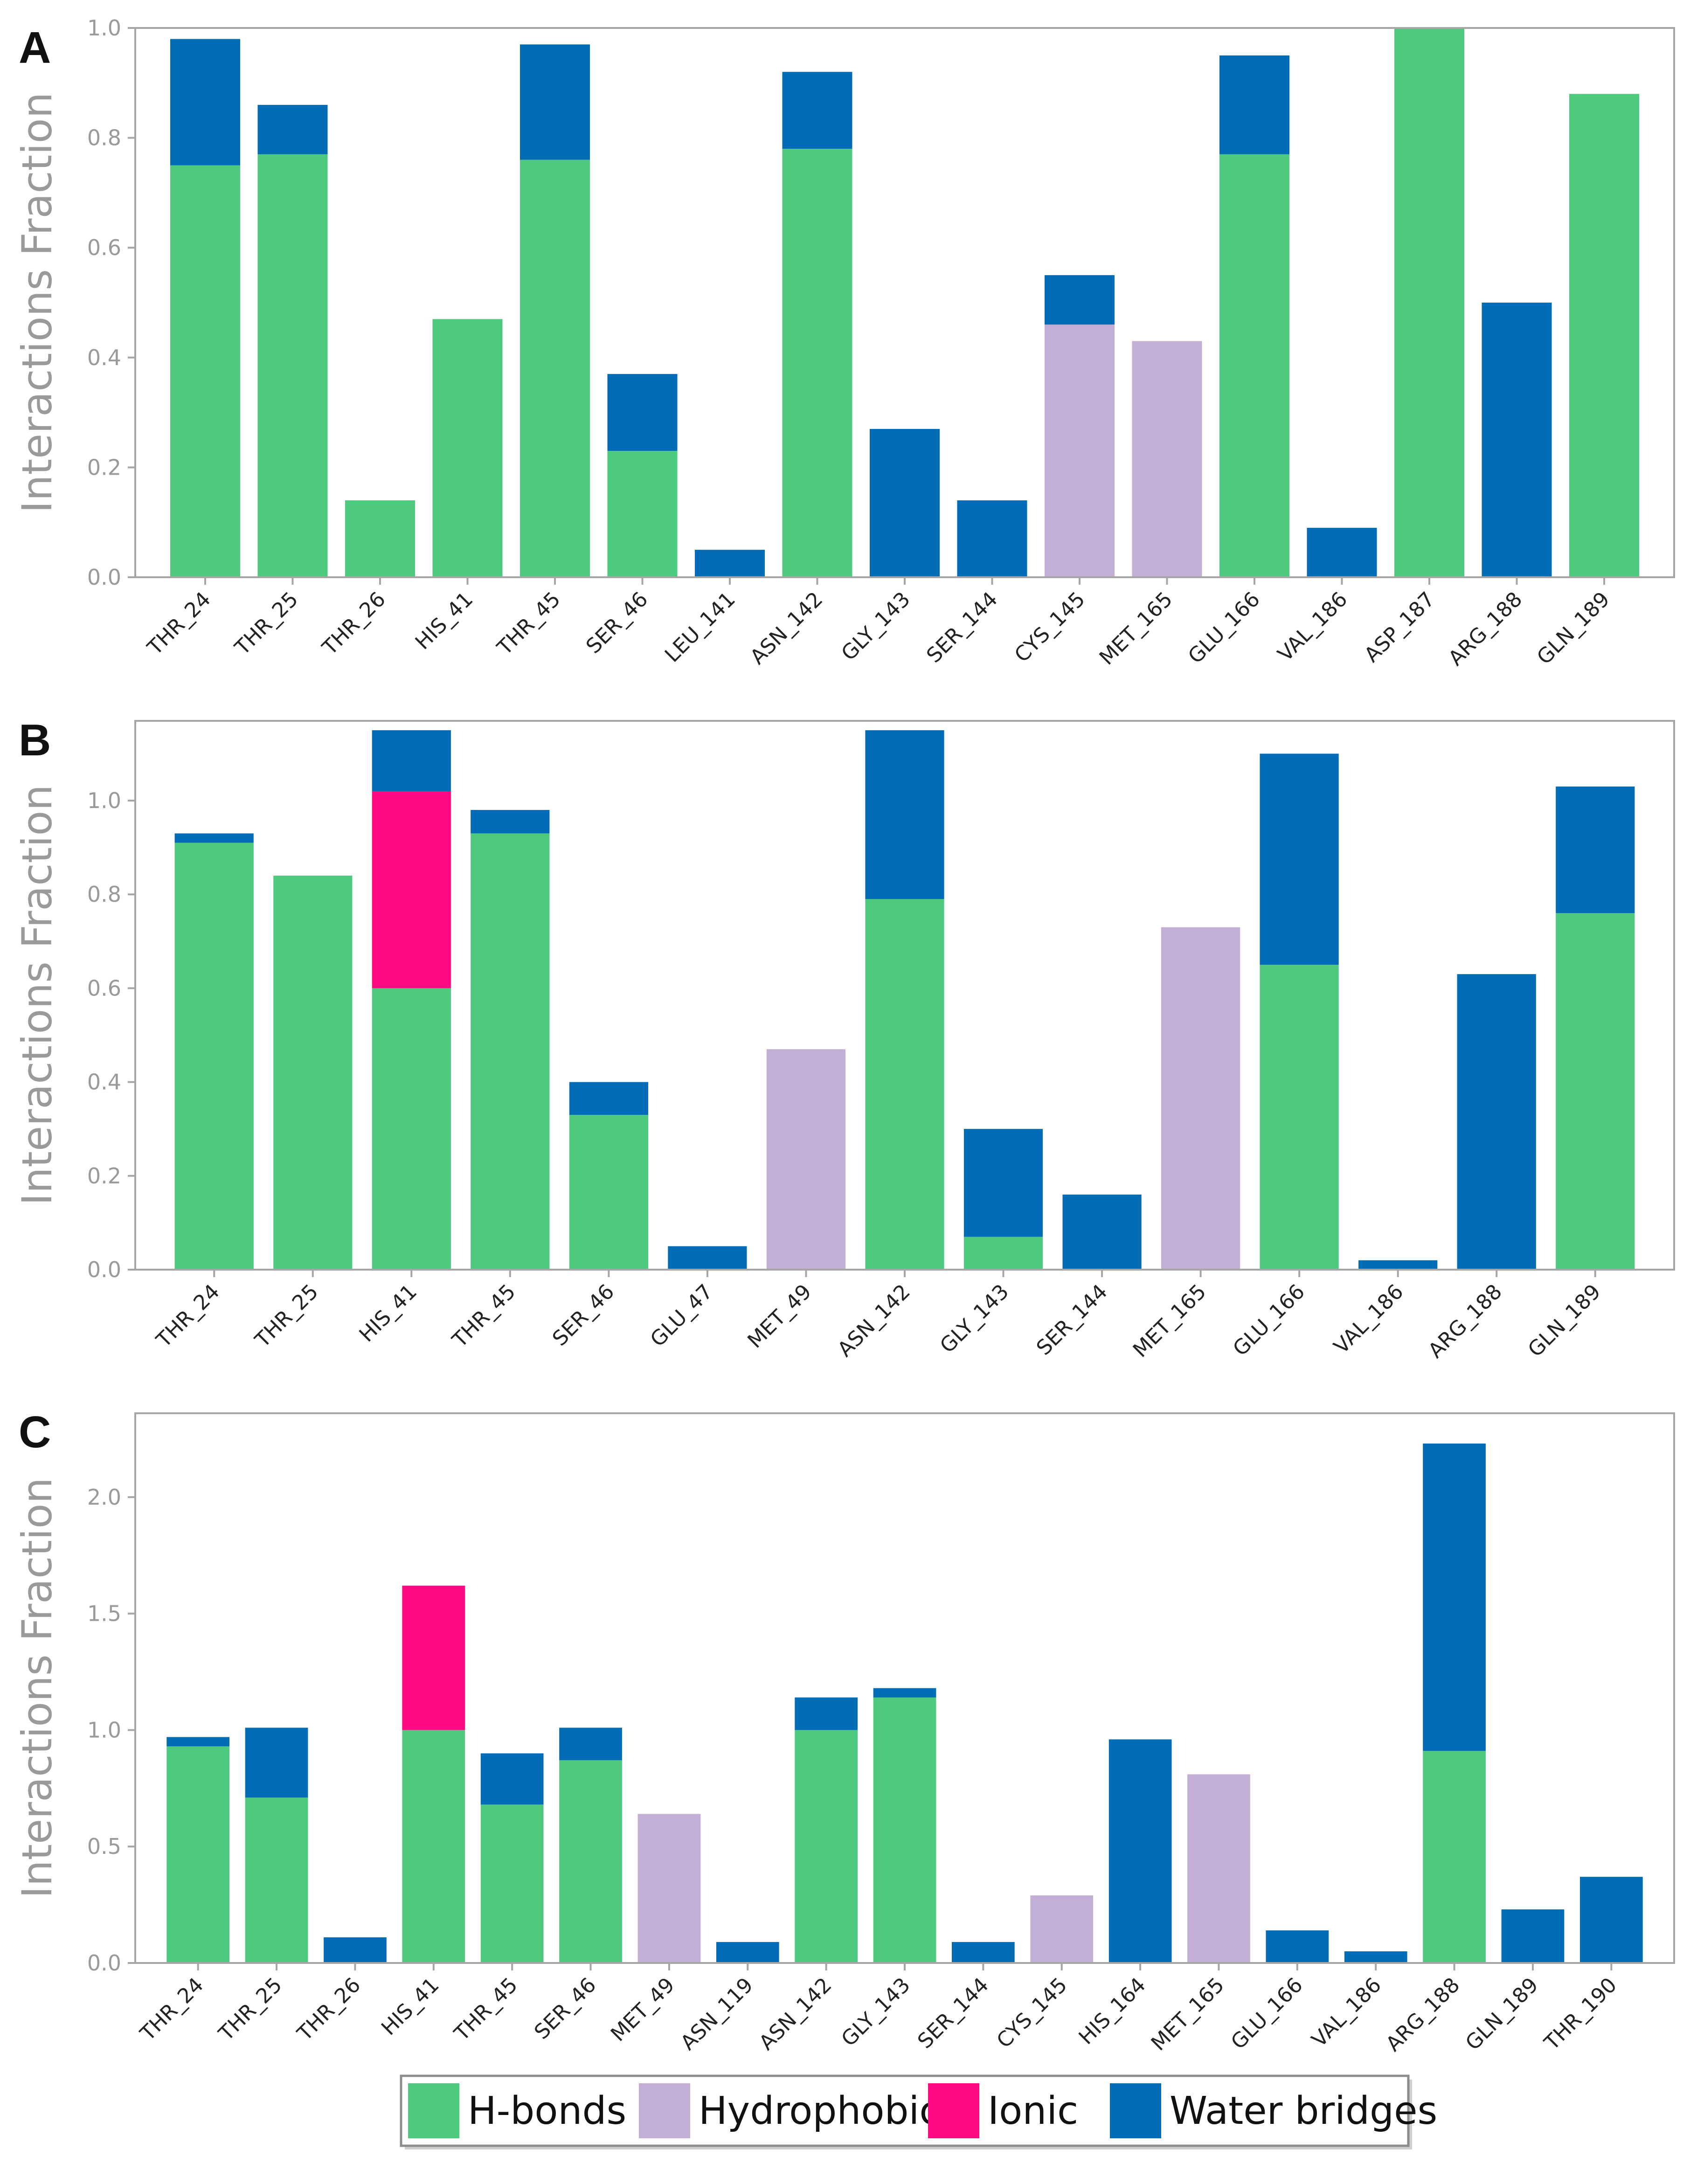 The height and width of the screenshot is (2184, 1697). What do you see at coordinates (214, 838) in the screenshot?
I see `panel-b-bar-thr-24-water-bridges` at bounding box center [214, 838].